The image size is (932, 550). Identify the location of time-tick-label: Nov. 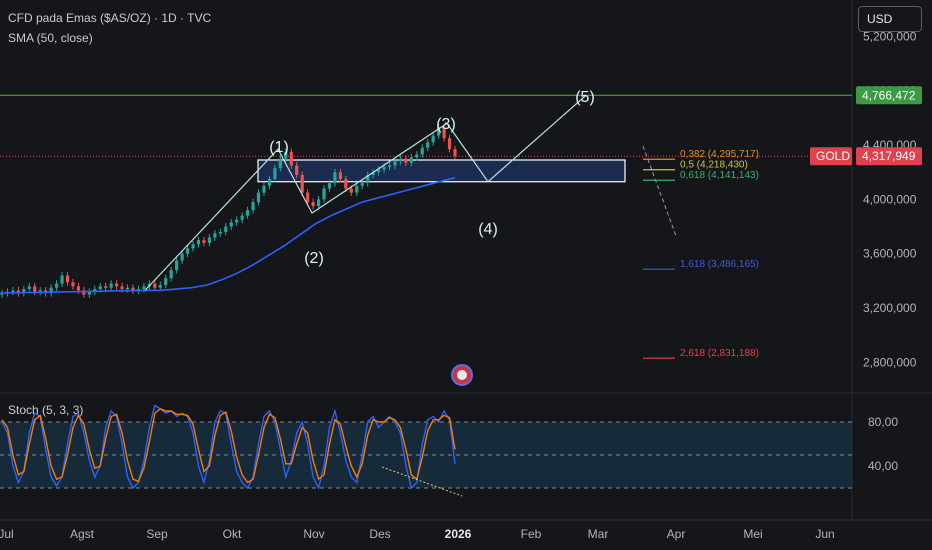
(313, 534).